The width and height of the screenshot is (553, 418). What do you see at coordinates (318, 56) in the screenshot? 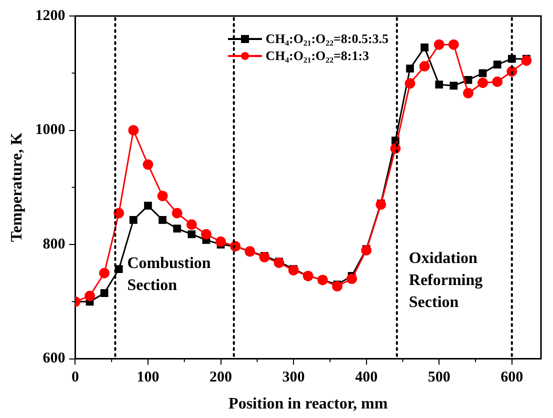
I see `legend-label: CH₄:O₂₁:O₂₂=8:1:3` at bounding box center [318, 56].